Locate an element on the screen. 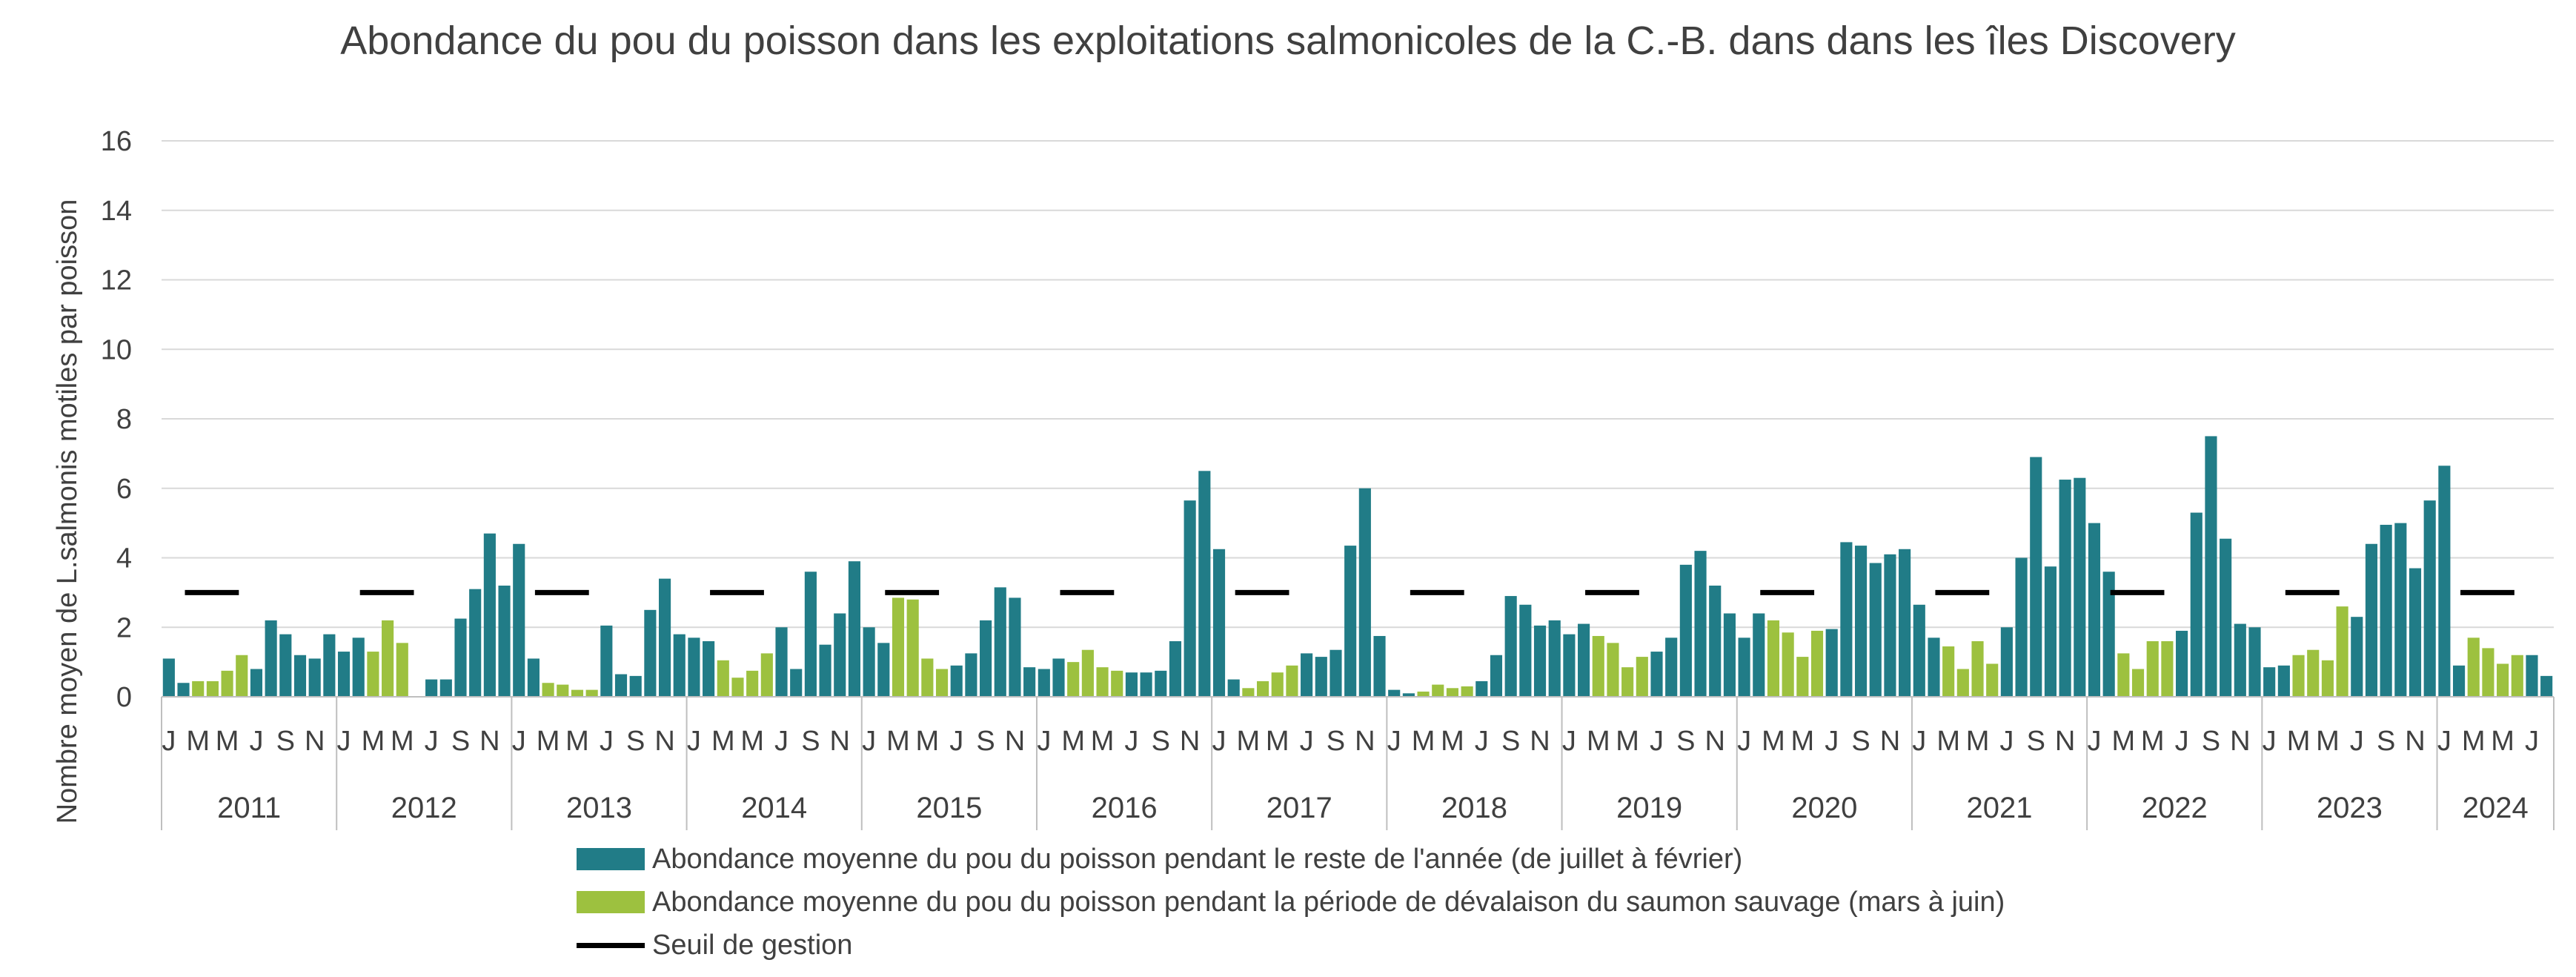 The width and height of the screenshot is (2576, 977). legend-swatch-threshold is located at coordinates (611, 945).